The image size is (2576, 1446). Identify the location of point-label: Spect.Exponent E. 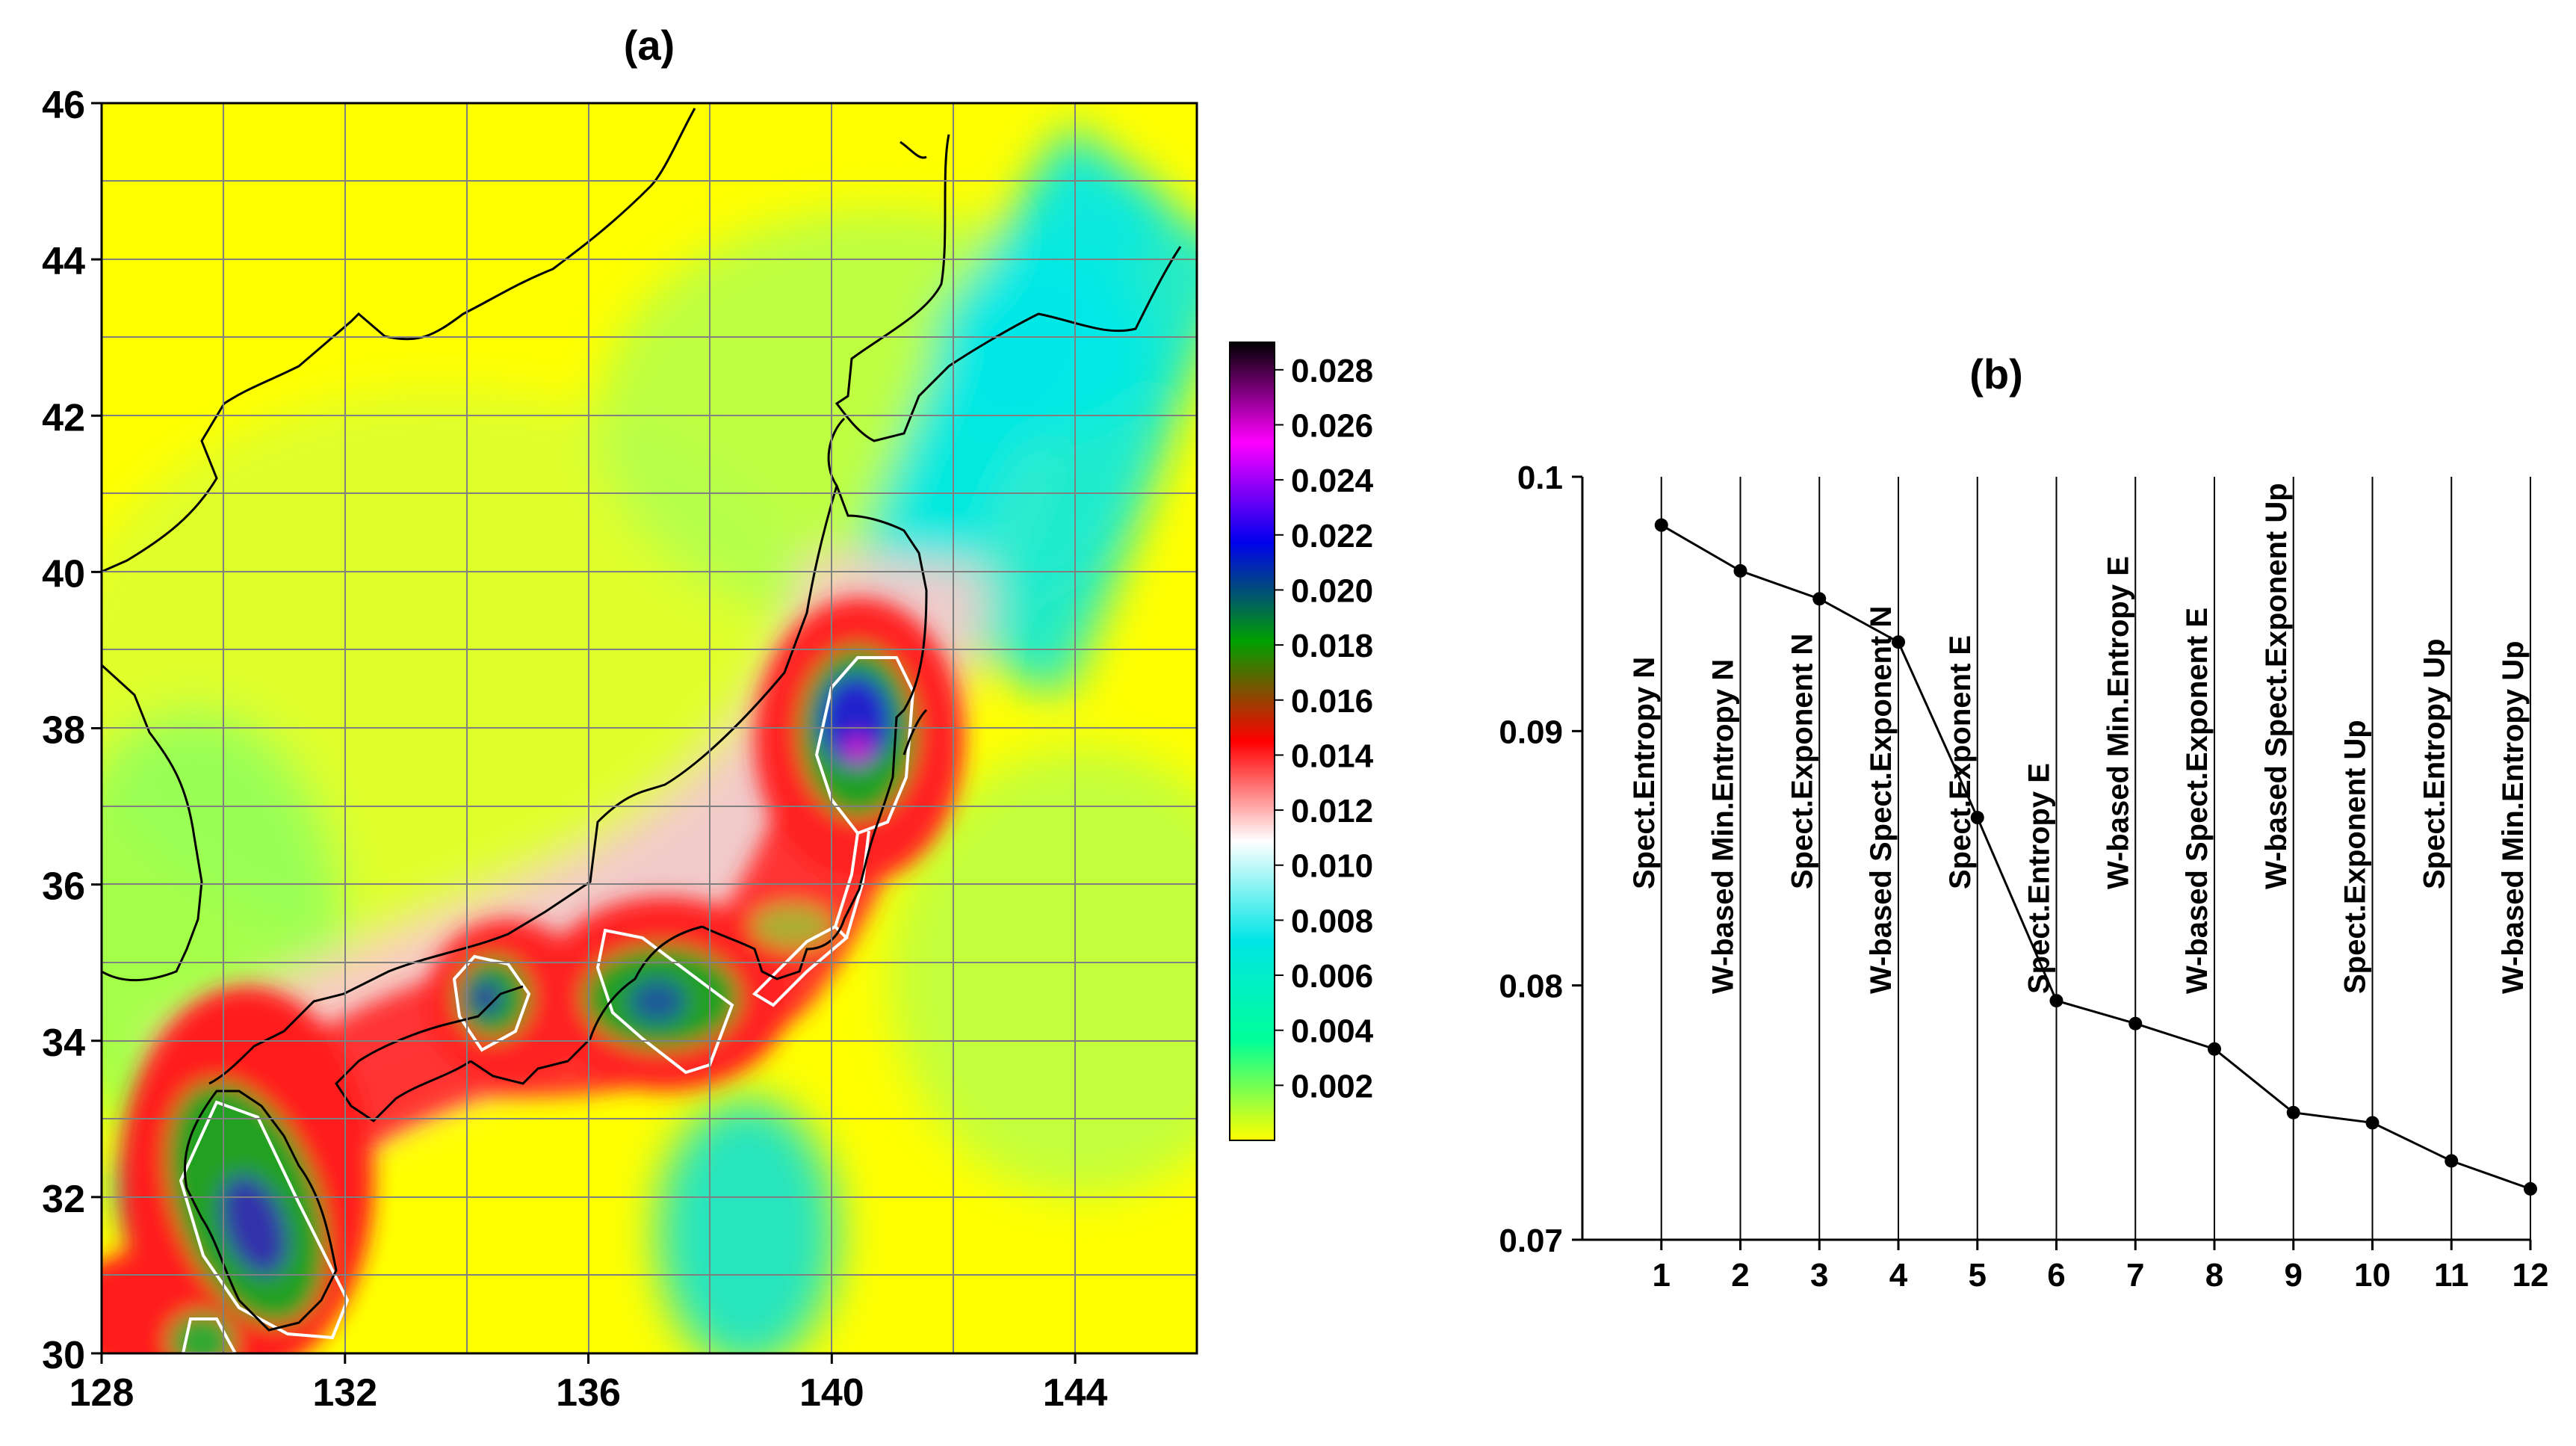
(1960, 762).